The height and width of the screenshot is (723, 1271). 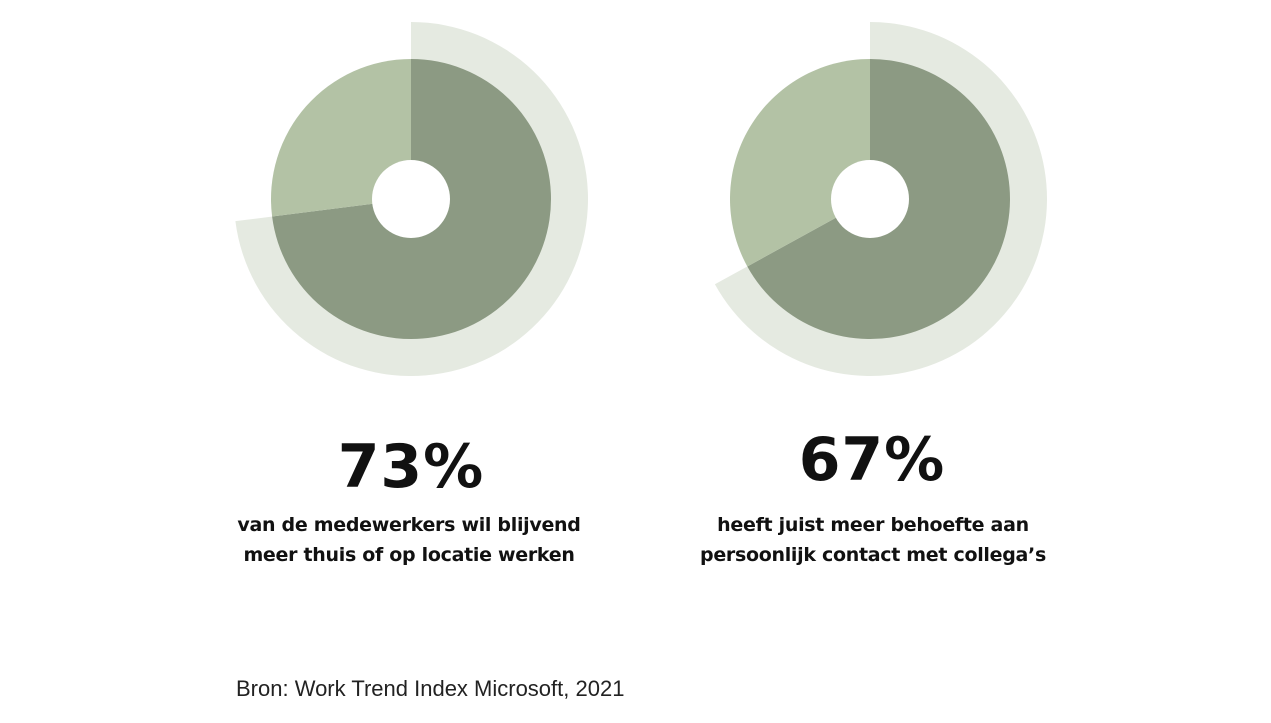 What do you see at coordinates (409, 525) in the screenshot?
I see `chart-1-description-line-1: van de medewerkers wil blijvend` at bounding box center [409, 525].